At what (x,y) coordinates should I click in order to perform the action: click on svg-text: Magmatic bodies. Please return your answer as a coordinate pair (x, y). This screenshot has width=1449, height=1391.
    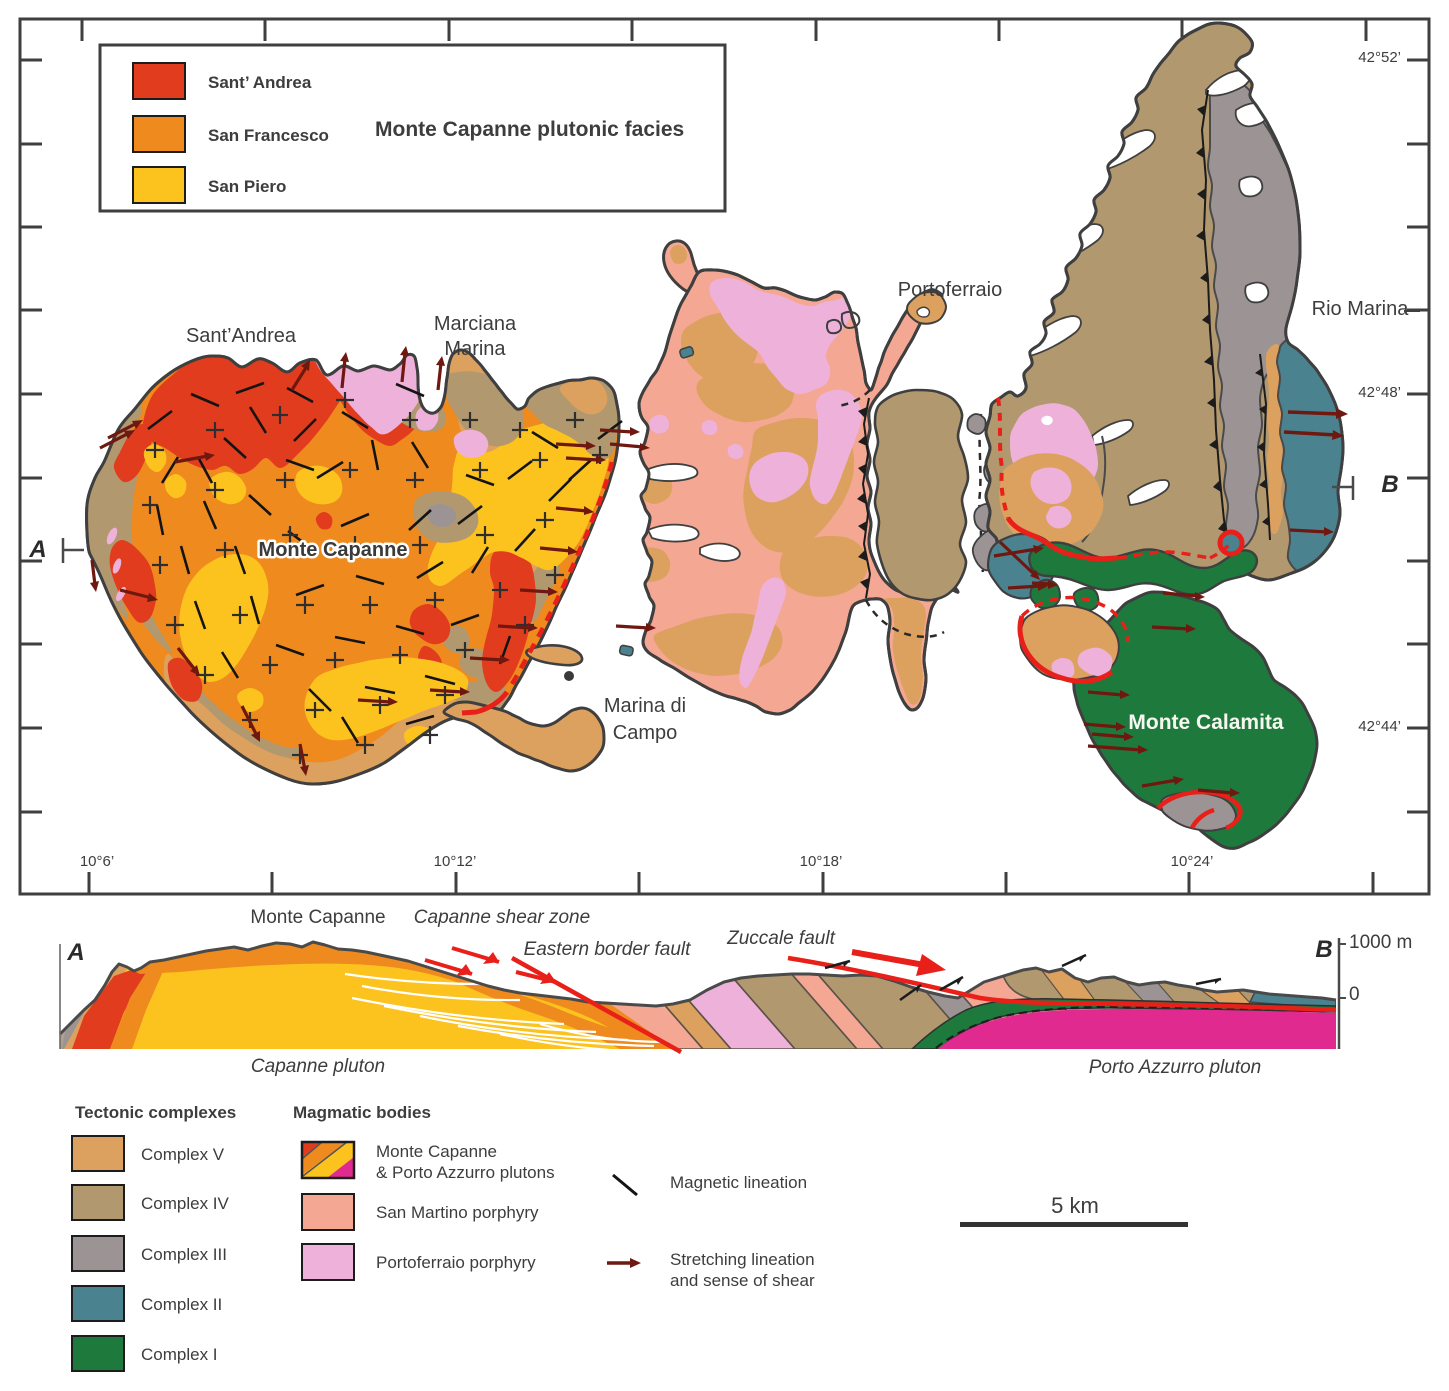
    Looking at the image, I should click on (362, 1112).